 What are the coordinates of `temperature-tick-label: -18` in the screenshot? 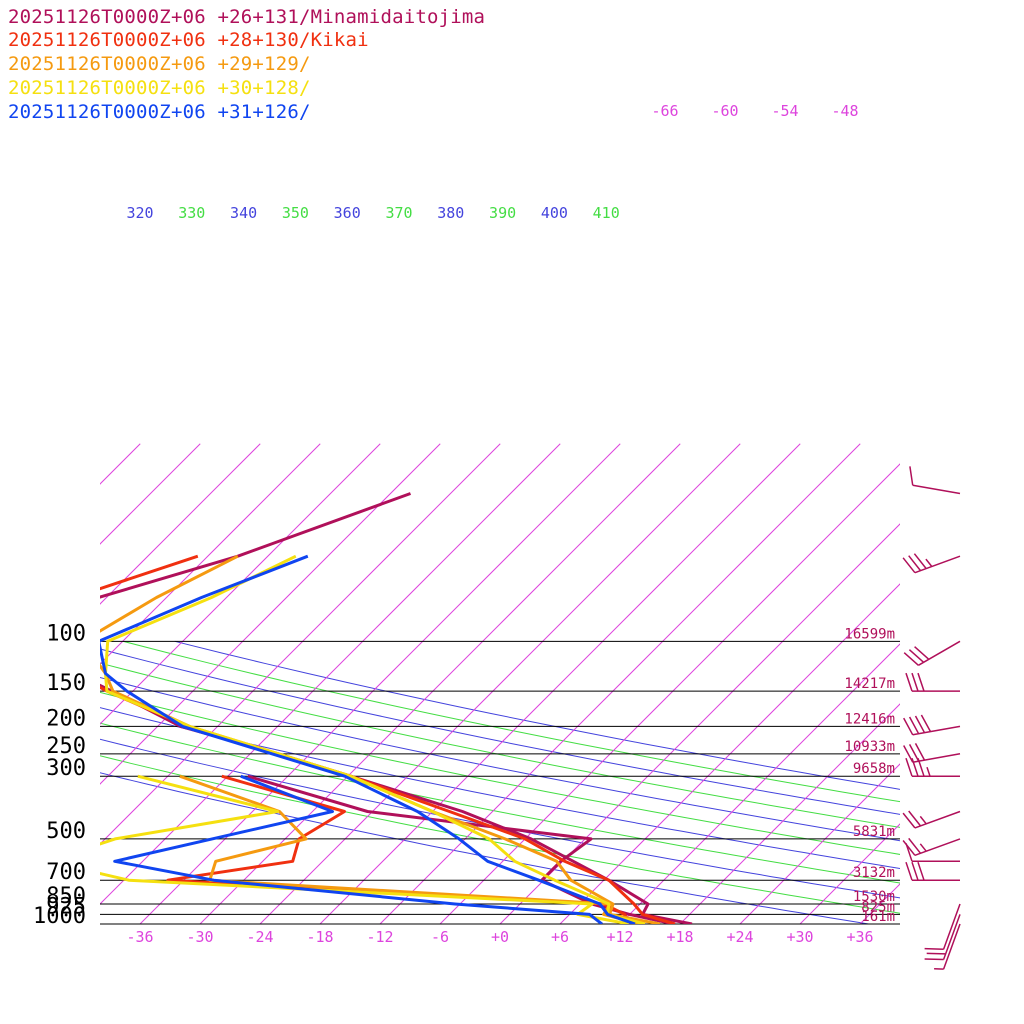 It's located at (319, 937).